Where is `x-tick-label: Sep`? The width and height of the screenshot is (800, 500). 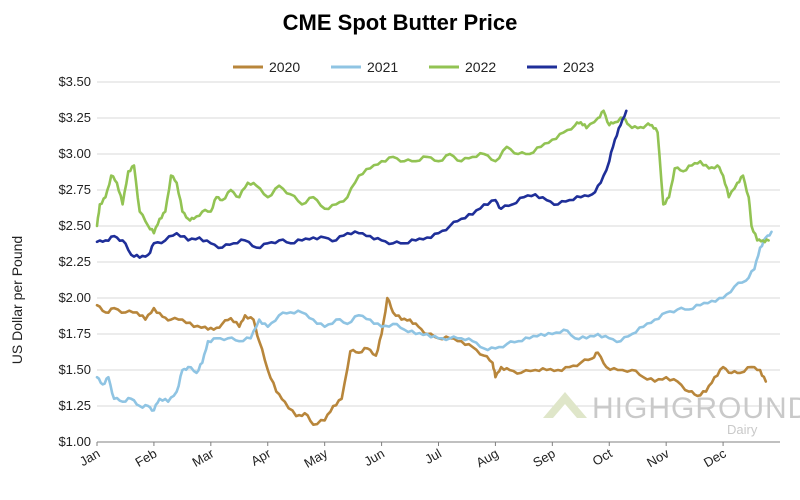
x-tick-label: Sep is located at coordinates (544, 458).